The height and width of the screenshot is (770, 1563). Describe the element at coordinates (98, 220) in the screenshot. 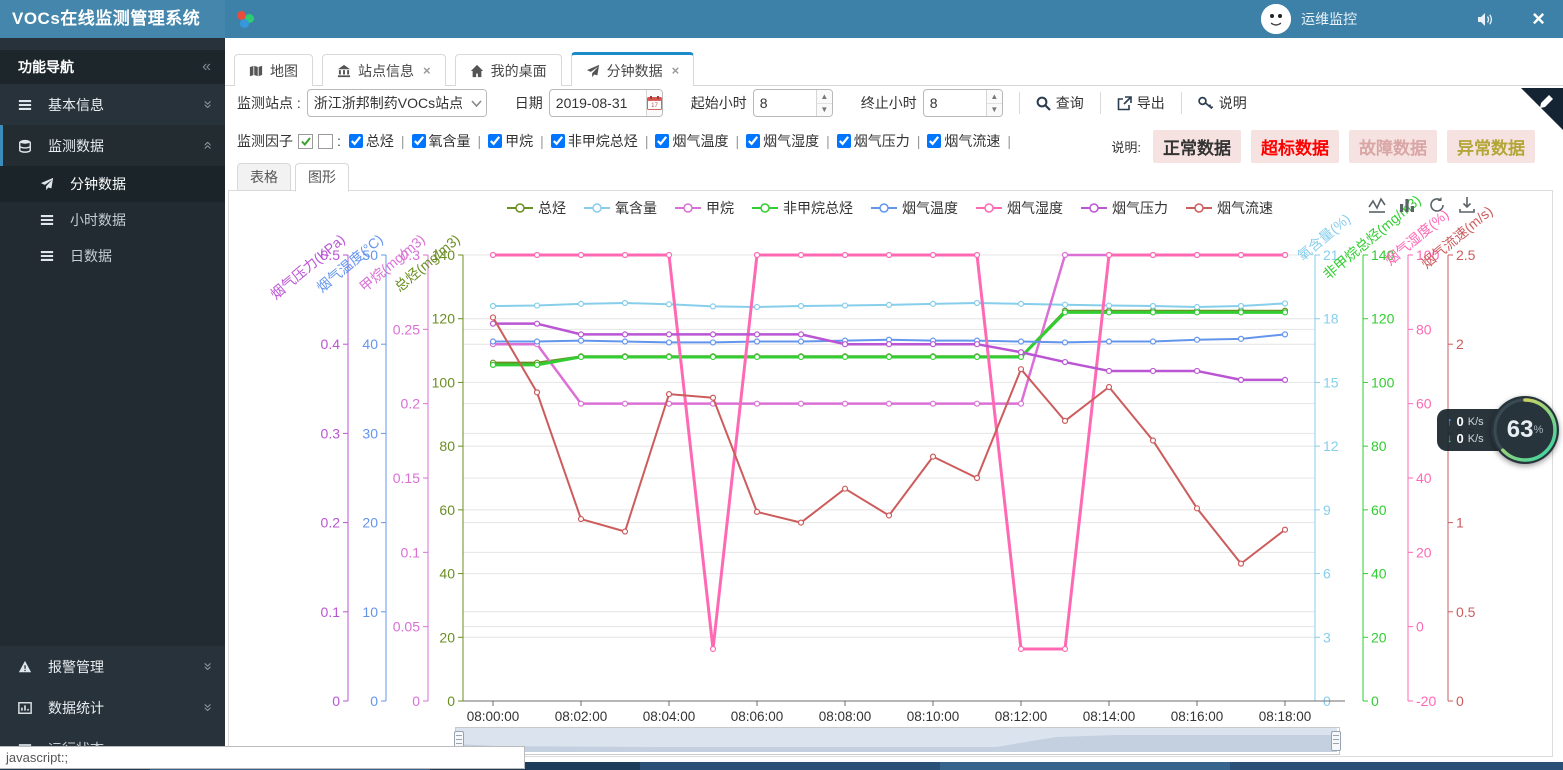

I see `sidebar-item-label: 小时数据` at that location.